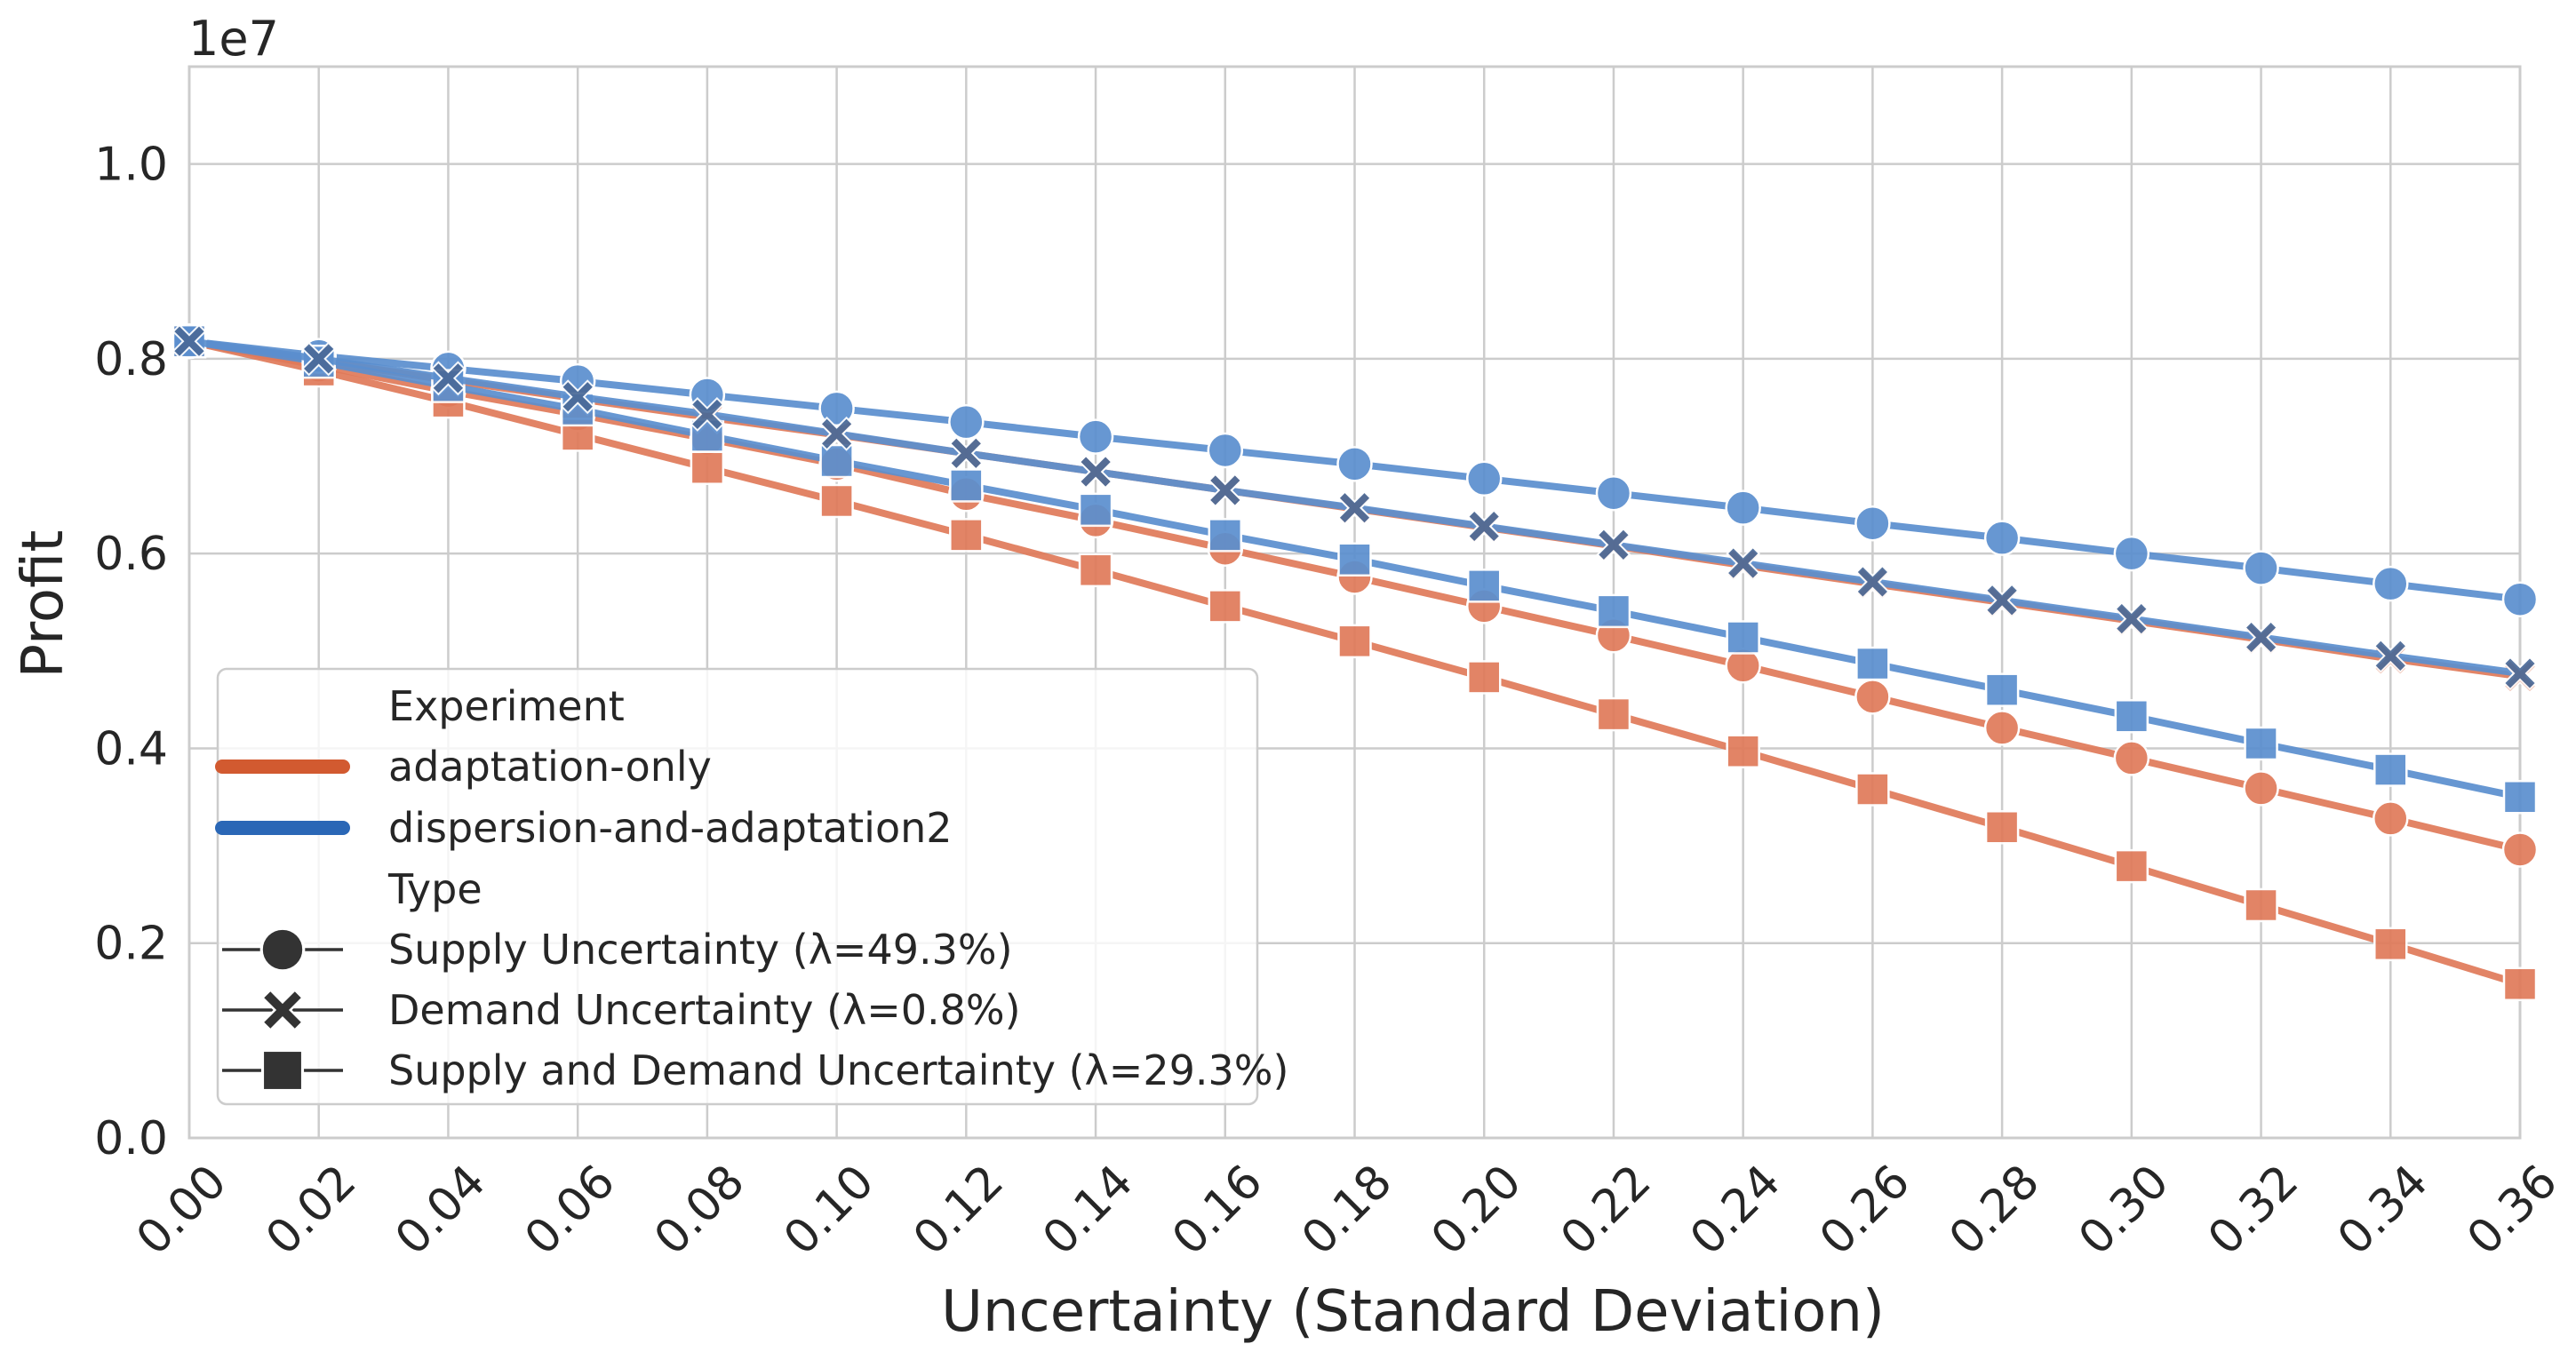 The height and width of the screenshot is (1360, 2576). Describe the element at coordinates (705, 1010) in the screenshot. I see `legend-label-type-x: Demand Uncertainty (λ=0.8%)` at that location.